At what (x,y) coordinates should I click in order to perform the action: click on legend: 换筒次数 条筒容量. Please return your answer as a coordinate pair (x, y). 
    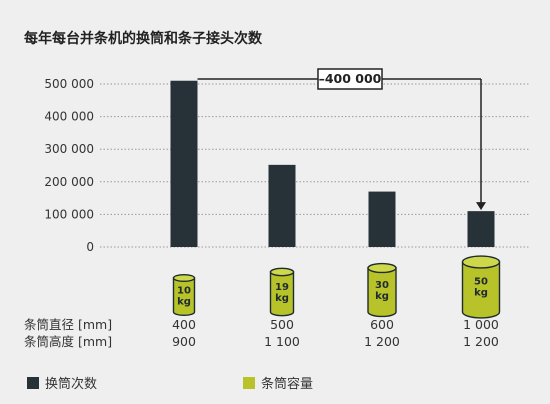
    Looking at the image, I should click on (170, 384).